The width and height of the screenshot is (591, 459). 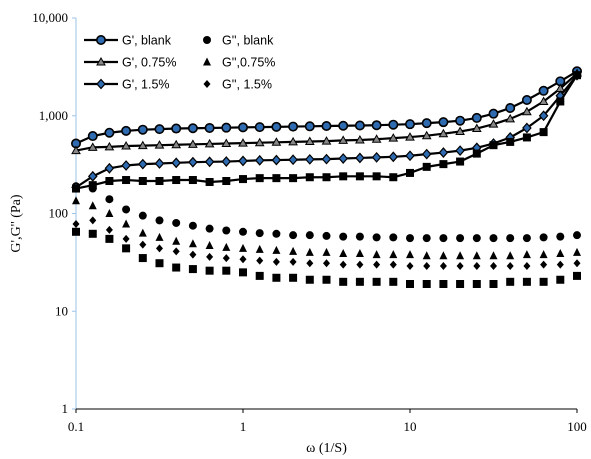 I want to click on x-axis-title: ω (1/S), so click(x=326, y=448).